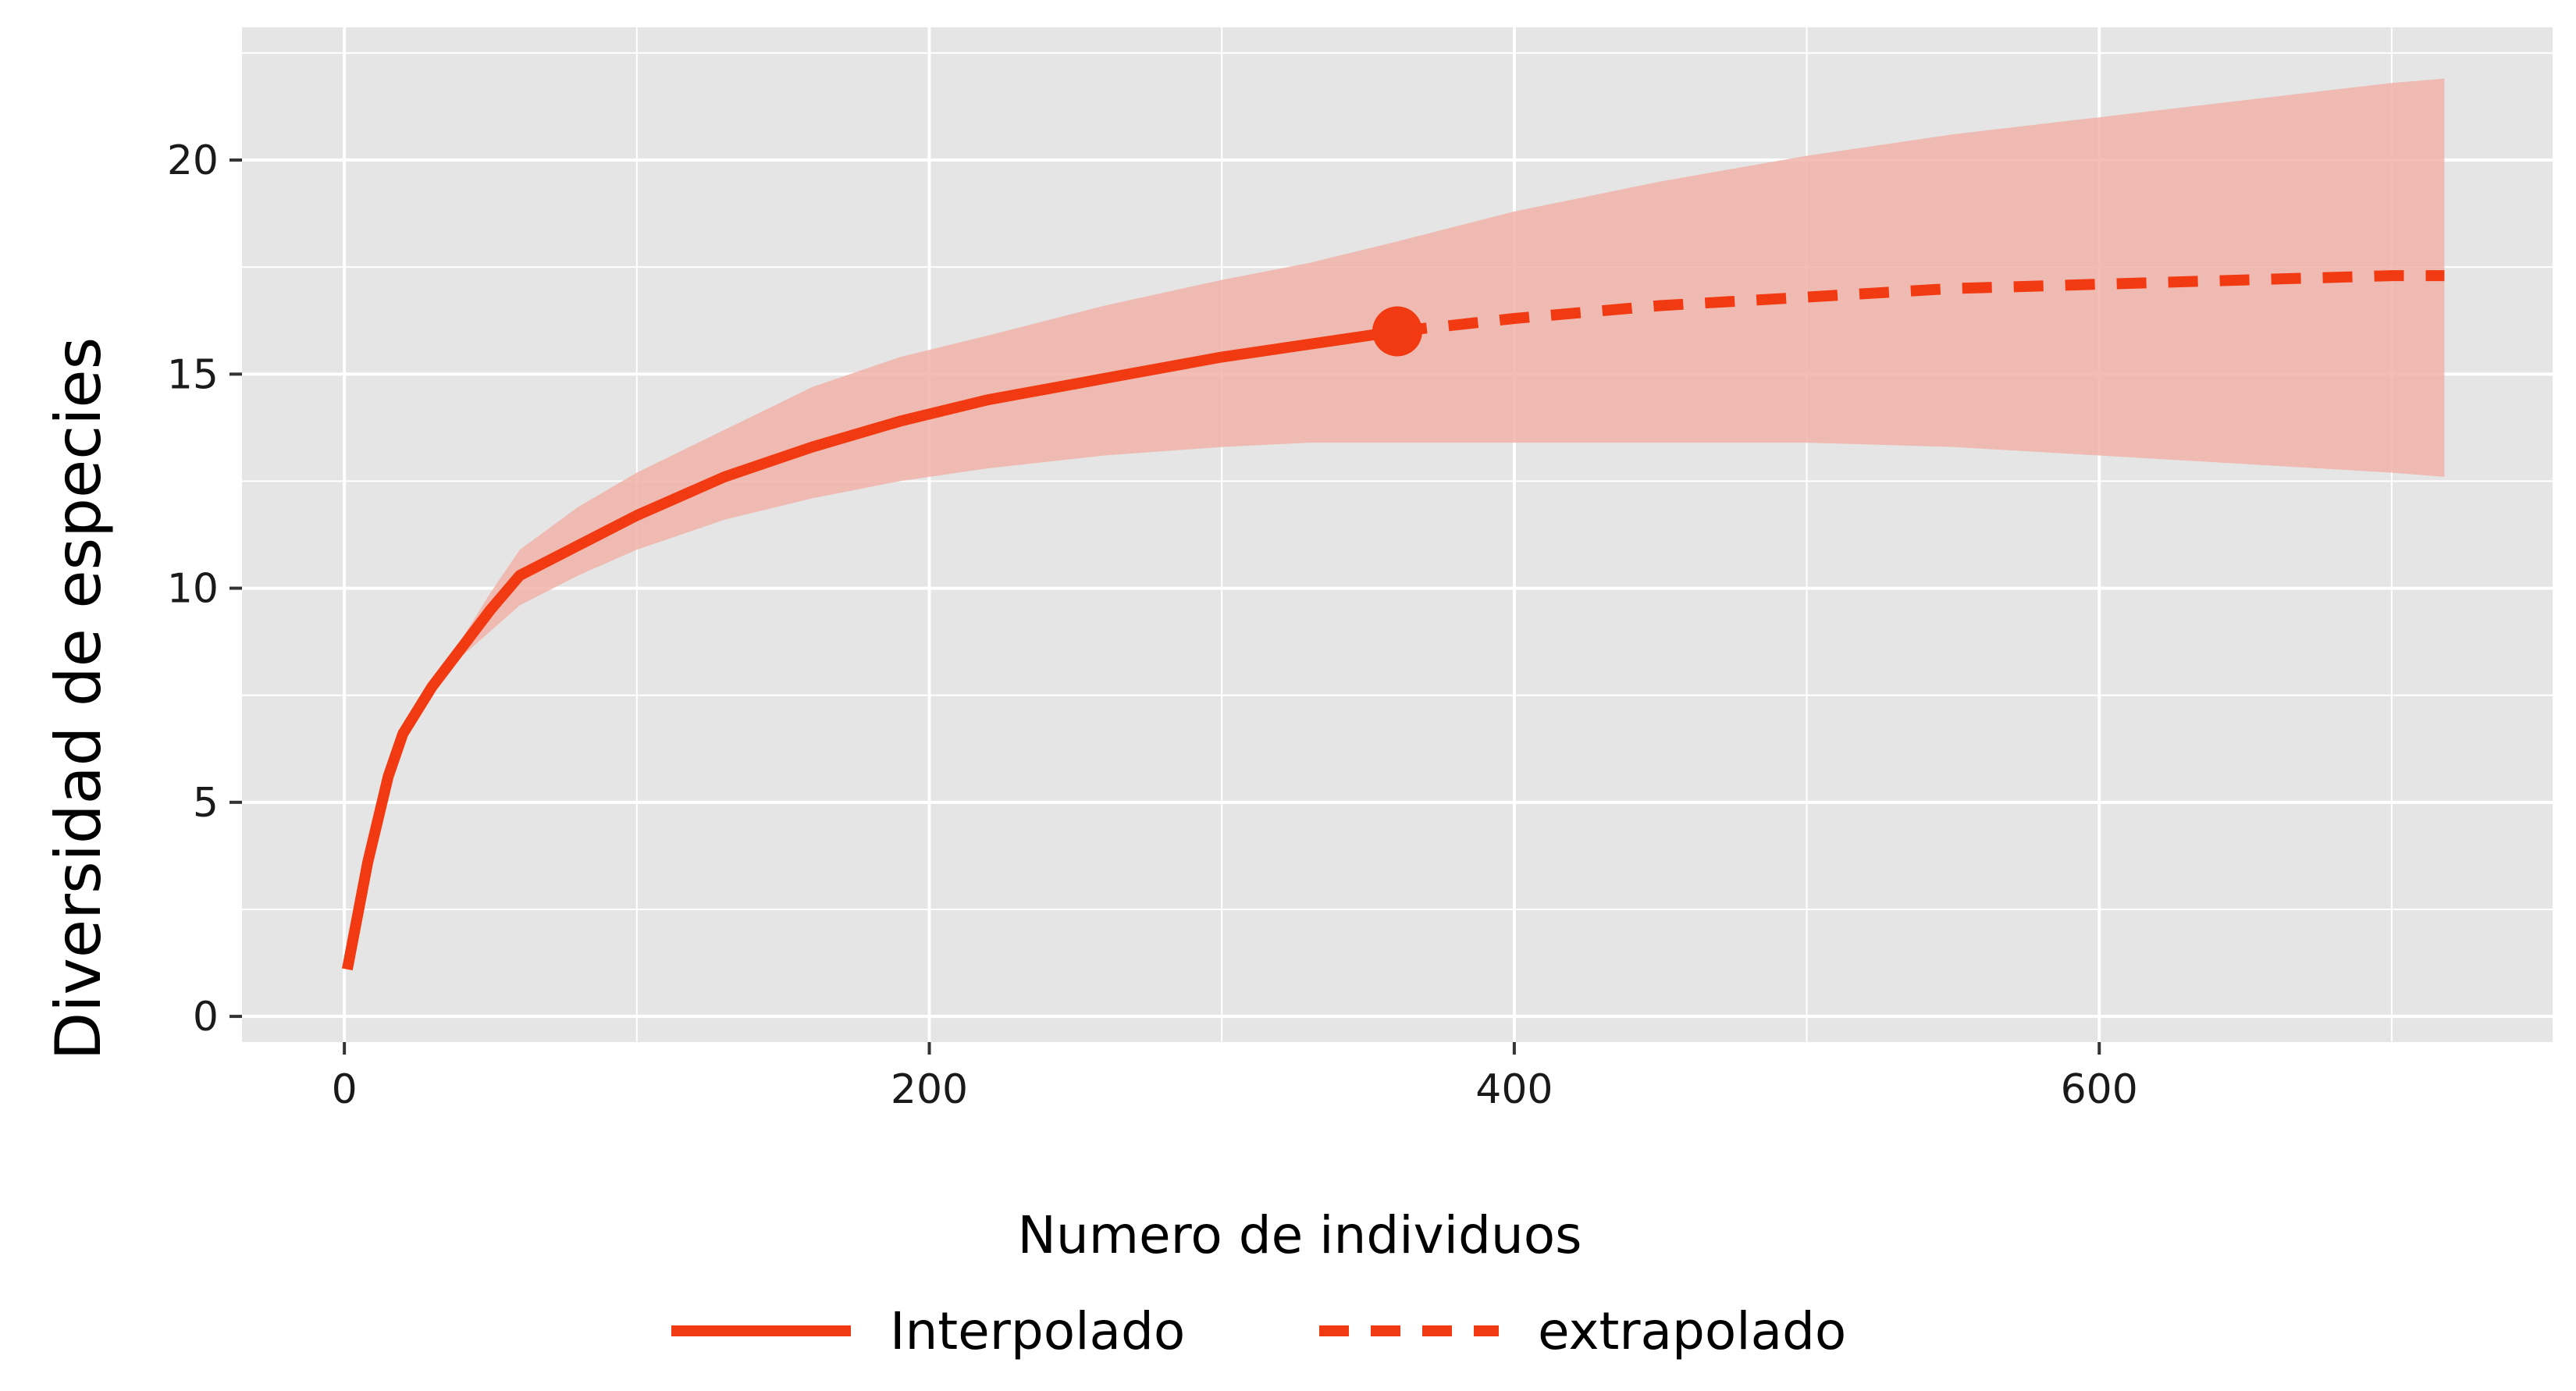  What do you see at coordinates (206, 1017) in the screenshot?
I see `y-tick-label: 0` at bounding box center [206, 1017].